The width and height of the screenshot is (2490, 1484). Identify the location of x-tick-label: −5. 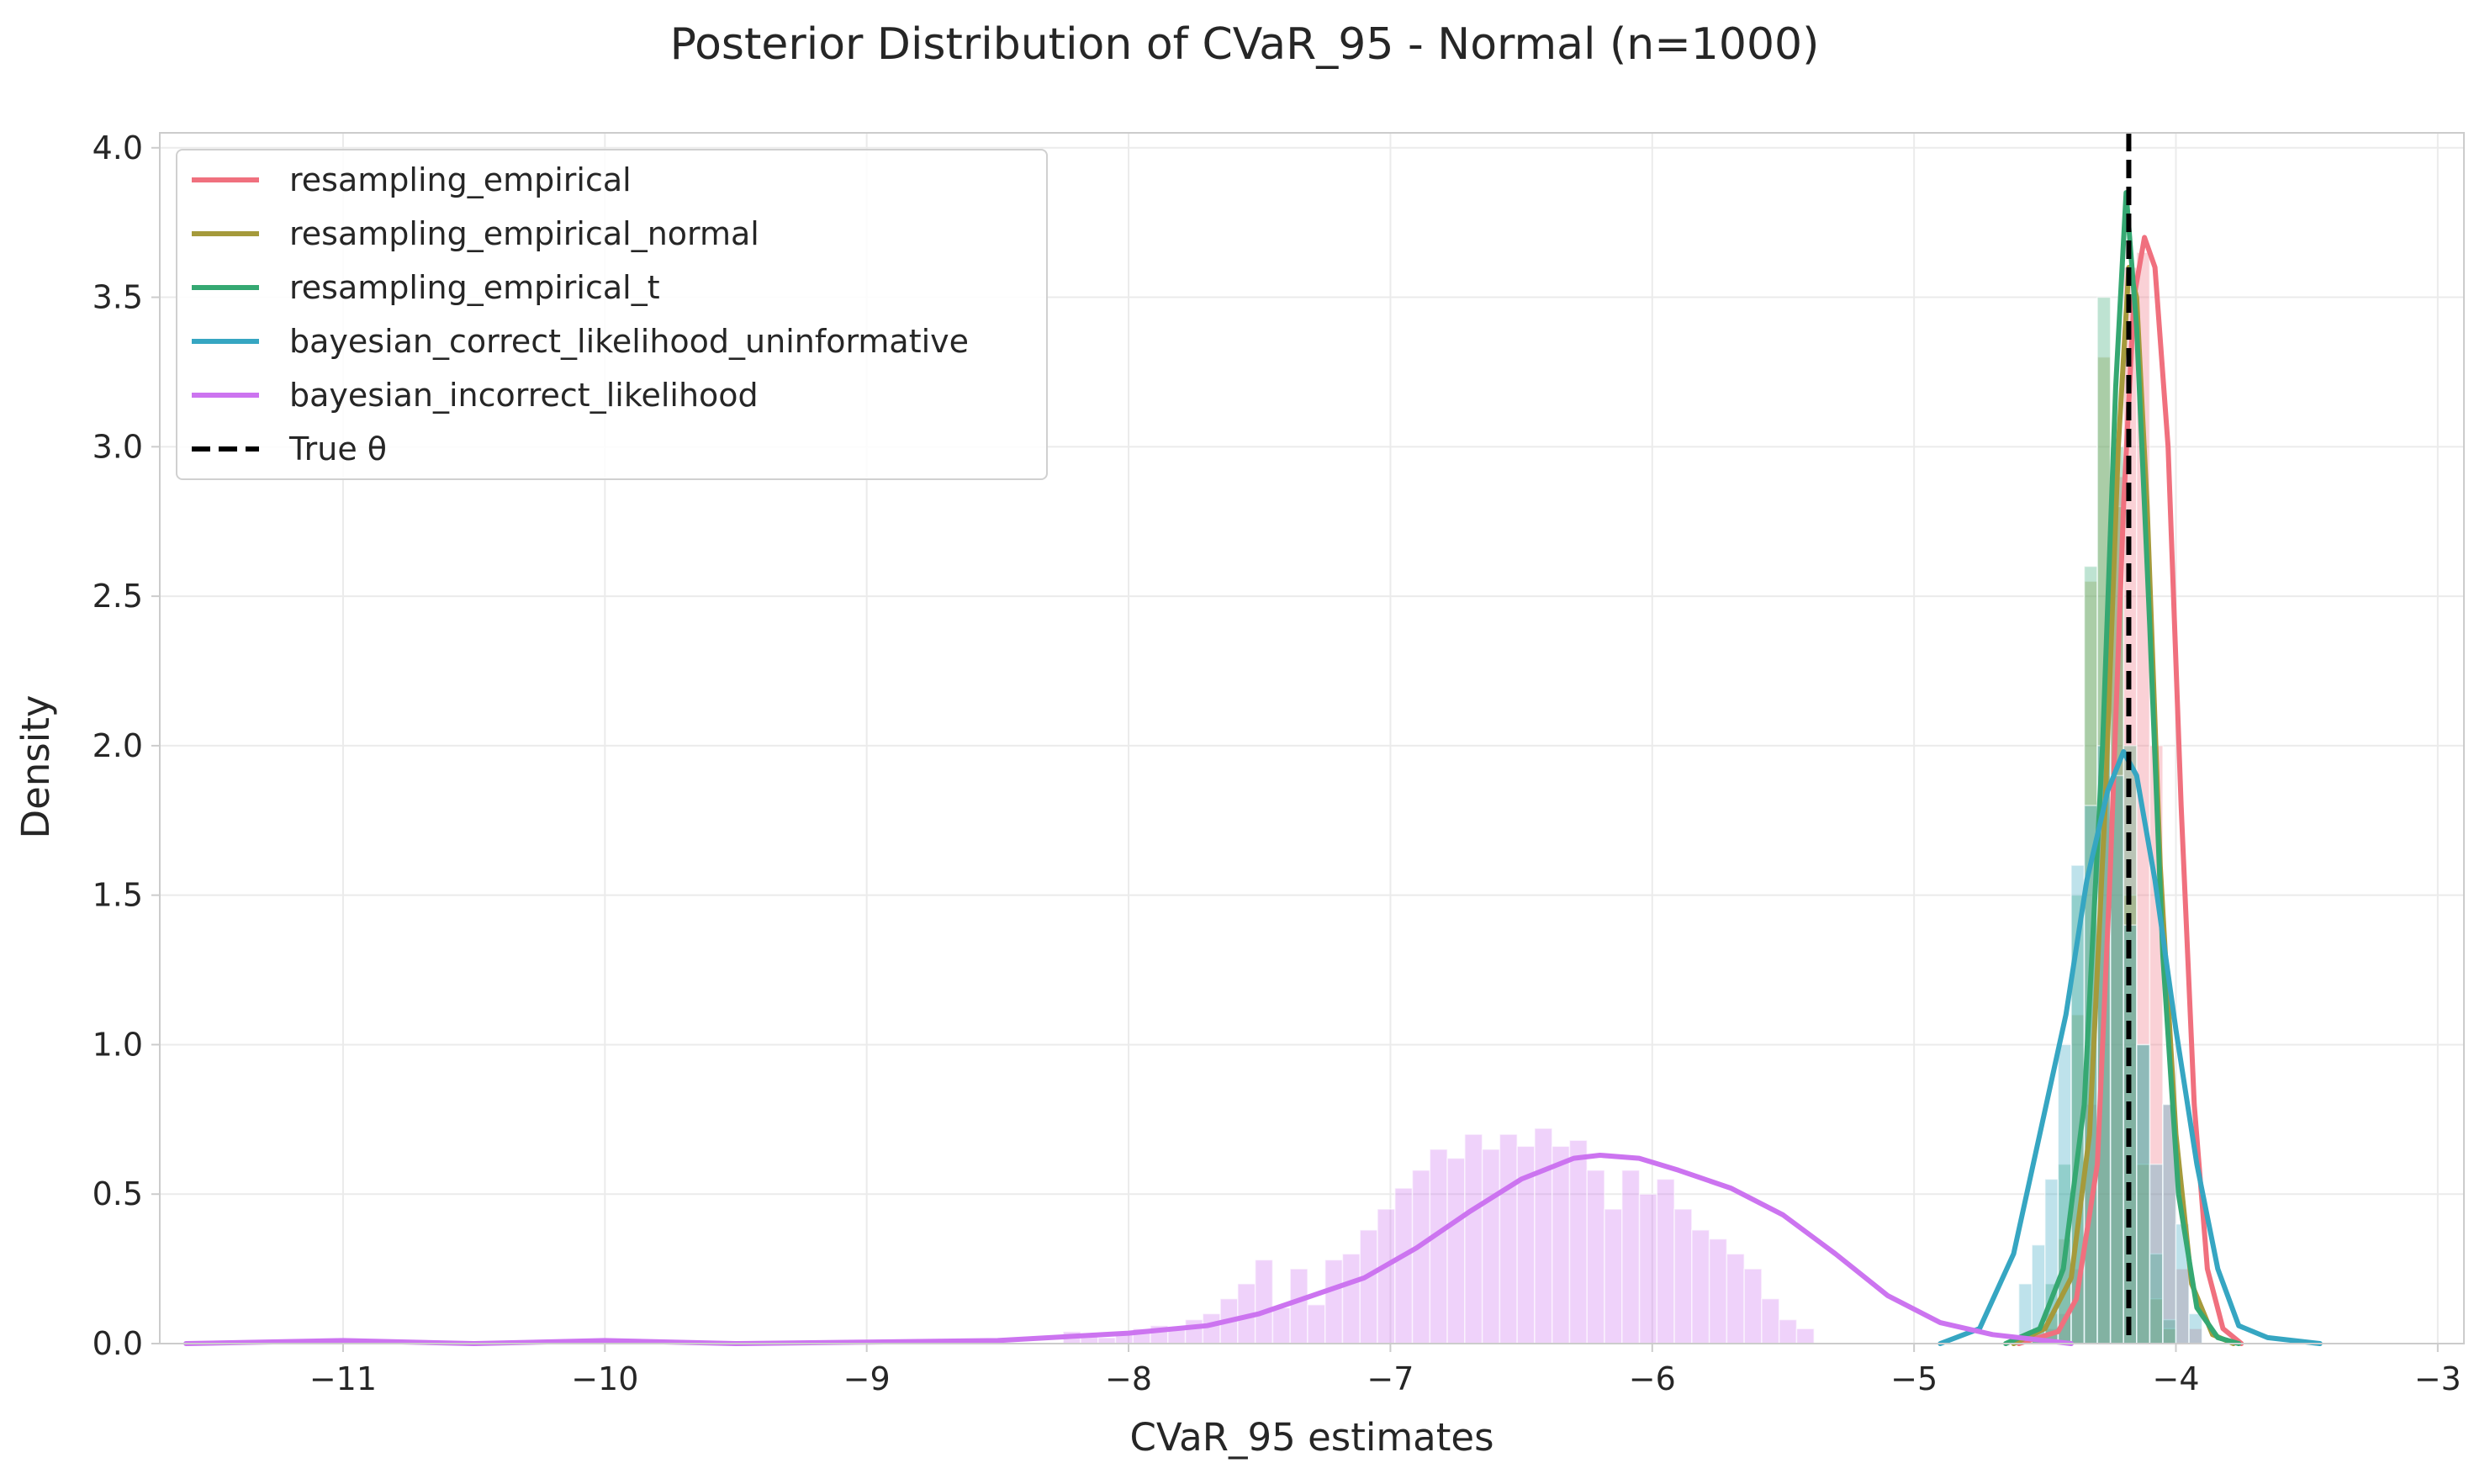
(1914, 1378).